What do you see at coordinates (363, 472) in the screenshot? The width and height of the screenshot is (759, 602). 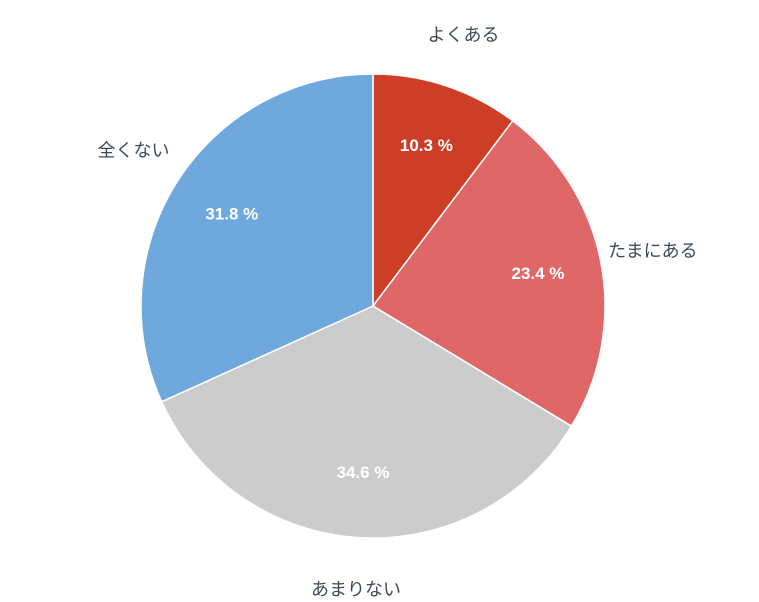 I see `value-label: 34.6 %` at bounding box center [363, 472].